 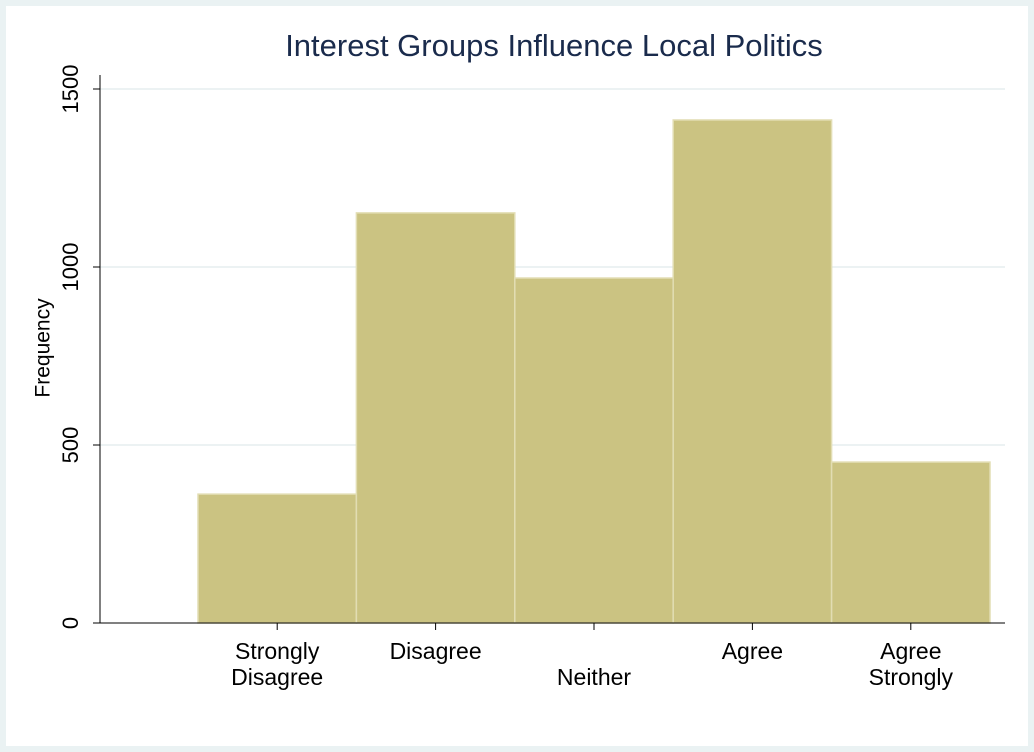 I want to click on x-tick-label: Agree, so click(x=752, y=651).